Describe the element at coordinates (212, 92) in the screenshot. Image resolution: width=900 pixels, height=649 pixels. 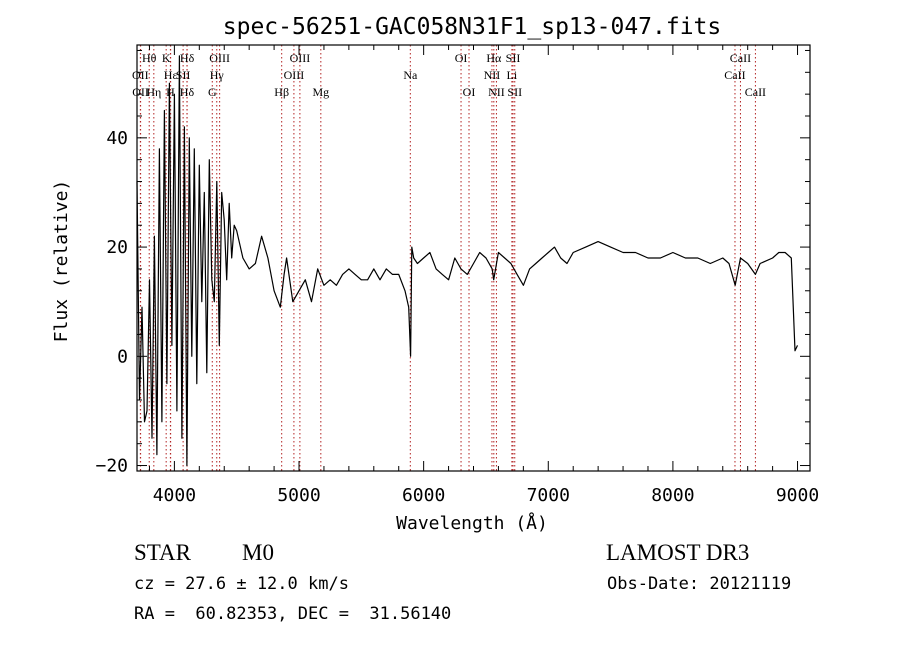
I see `line-label: G` at that location.